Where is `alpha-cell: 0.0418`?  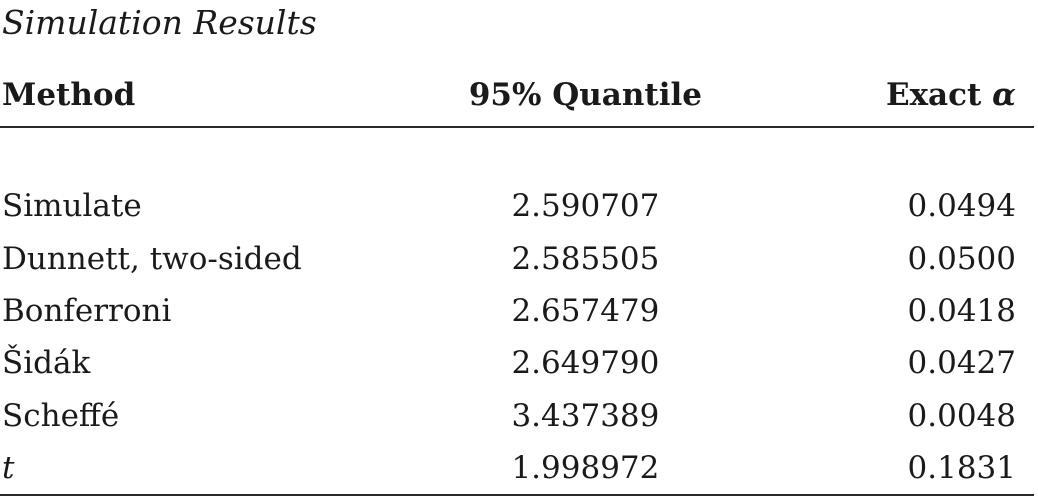 alpha-cell: 0.0418 is located at coordinates (961, 311).